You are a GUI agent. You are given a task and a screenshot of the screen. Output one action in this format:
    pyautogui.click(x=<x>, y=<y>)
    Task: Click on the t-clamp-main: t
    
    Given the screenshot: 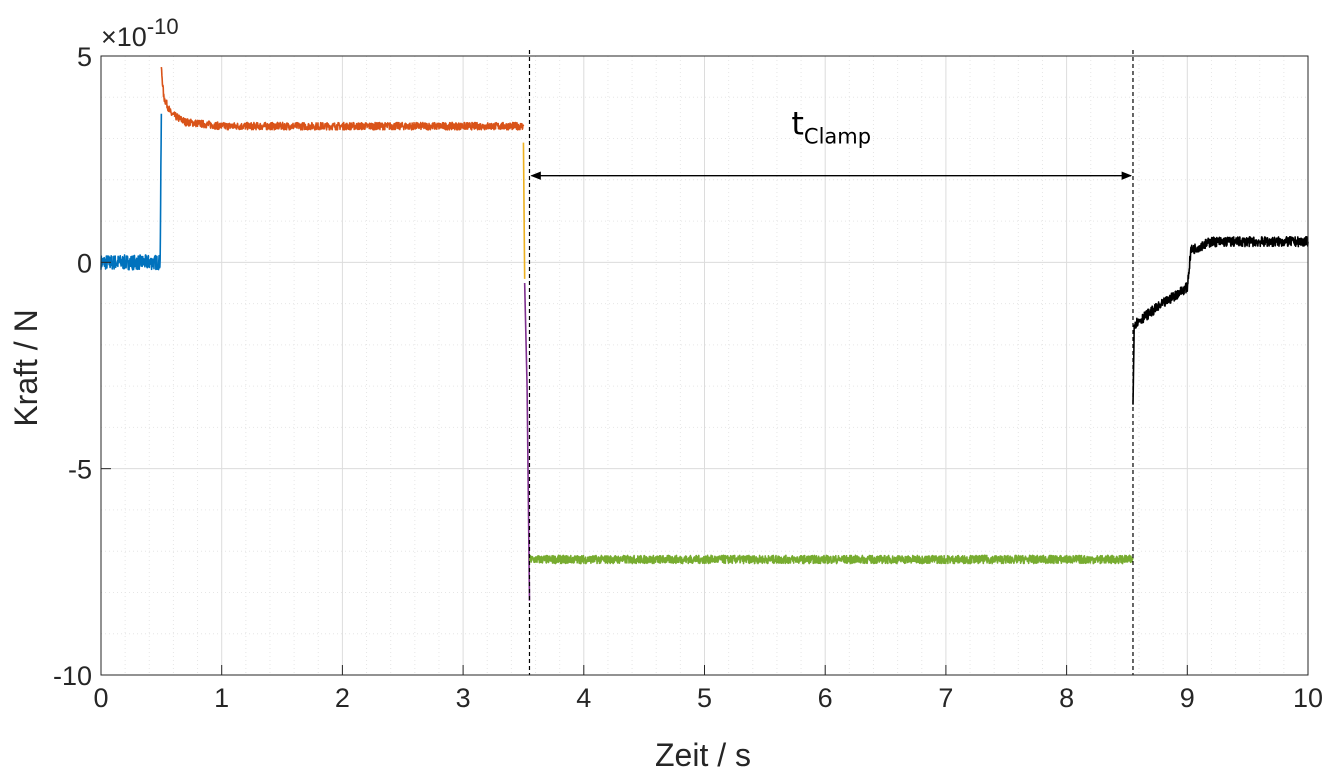 What is the action you would take?
    pyautogui.click(x=797, y=123)
    